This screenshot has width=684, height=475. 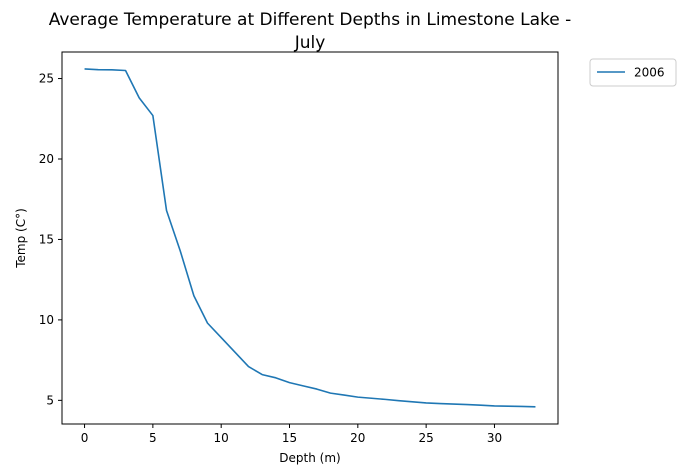 What do you see at coordinates (153, 438) in the screenshot?
I see `x-tick-label: 5` at bounding box center [153, 438].